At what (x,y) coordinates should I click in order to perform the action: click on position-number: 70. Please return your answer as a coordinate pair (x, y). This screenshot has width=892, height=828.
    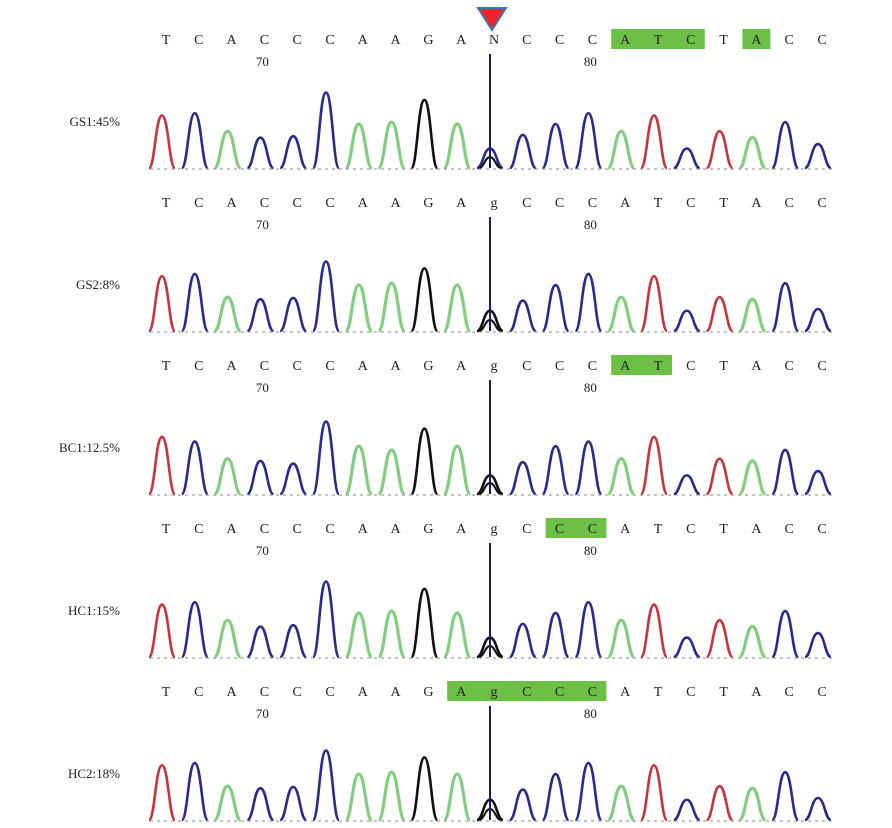
    Looking at the image, I should click on (262, 61).